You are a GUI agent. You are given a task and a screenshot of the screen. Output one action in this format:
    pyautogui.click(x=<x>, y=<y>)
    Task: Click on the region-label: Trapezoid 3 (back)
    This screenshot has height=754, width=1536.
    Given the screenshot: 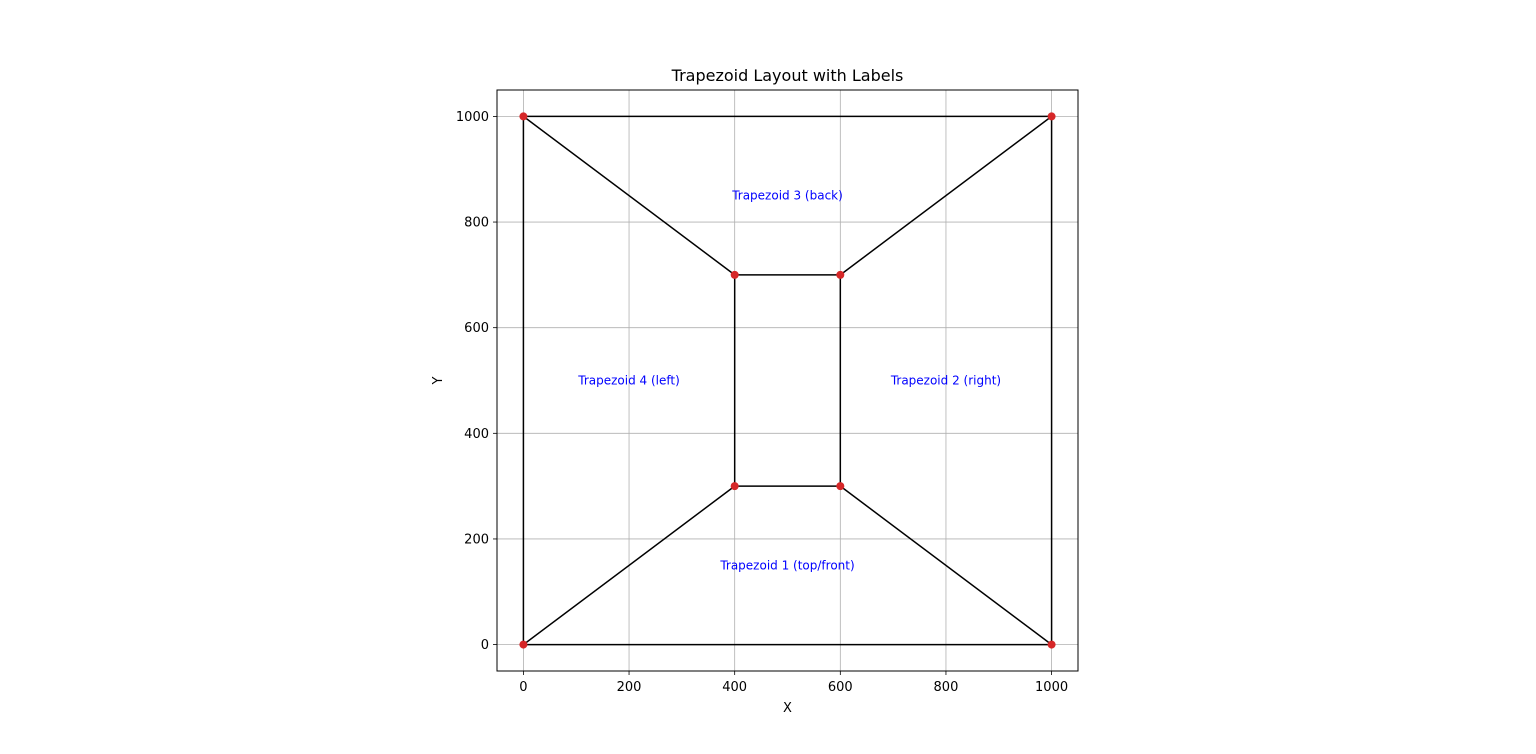 What is the action you would take?
    pyautogui.click(x=787, y=196)
    